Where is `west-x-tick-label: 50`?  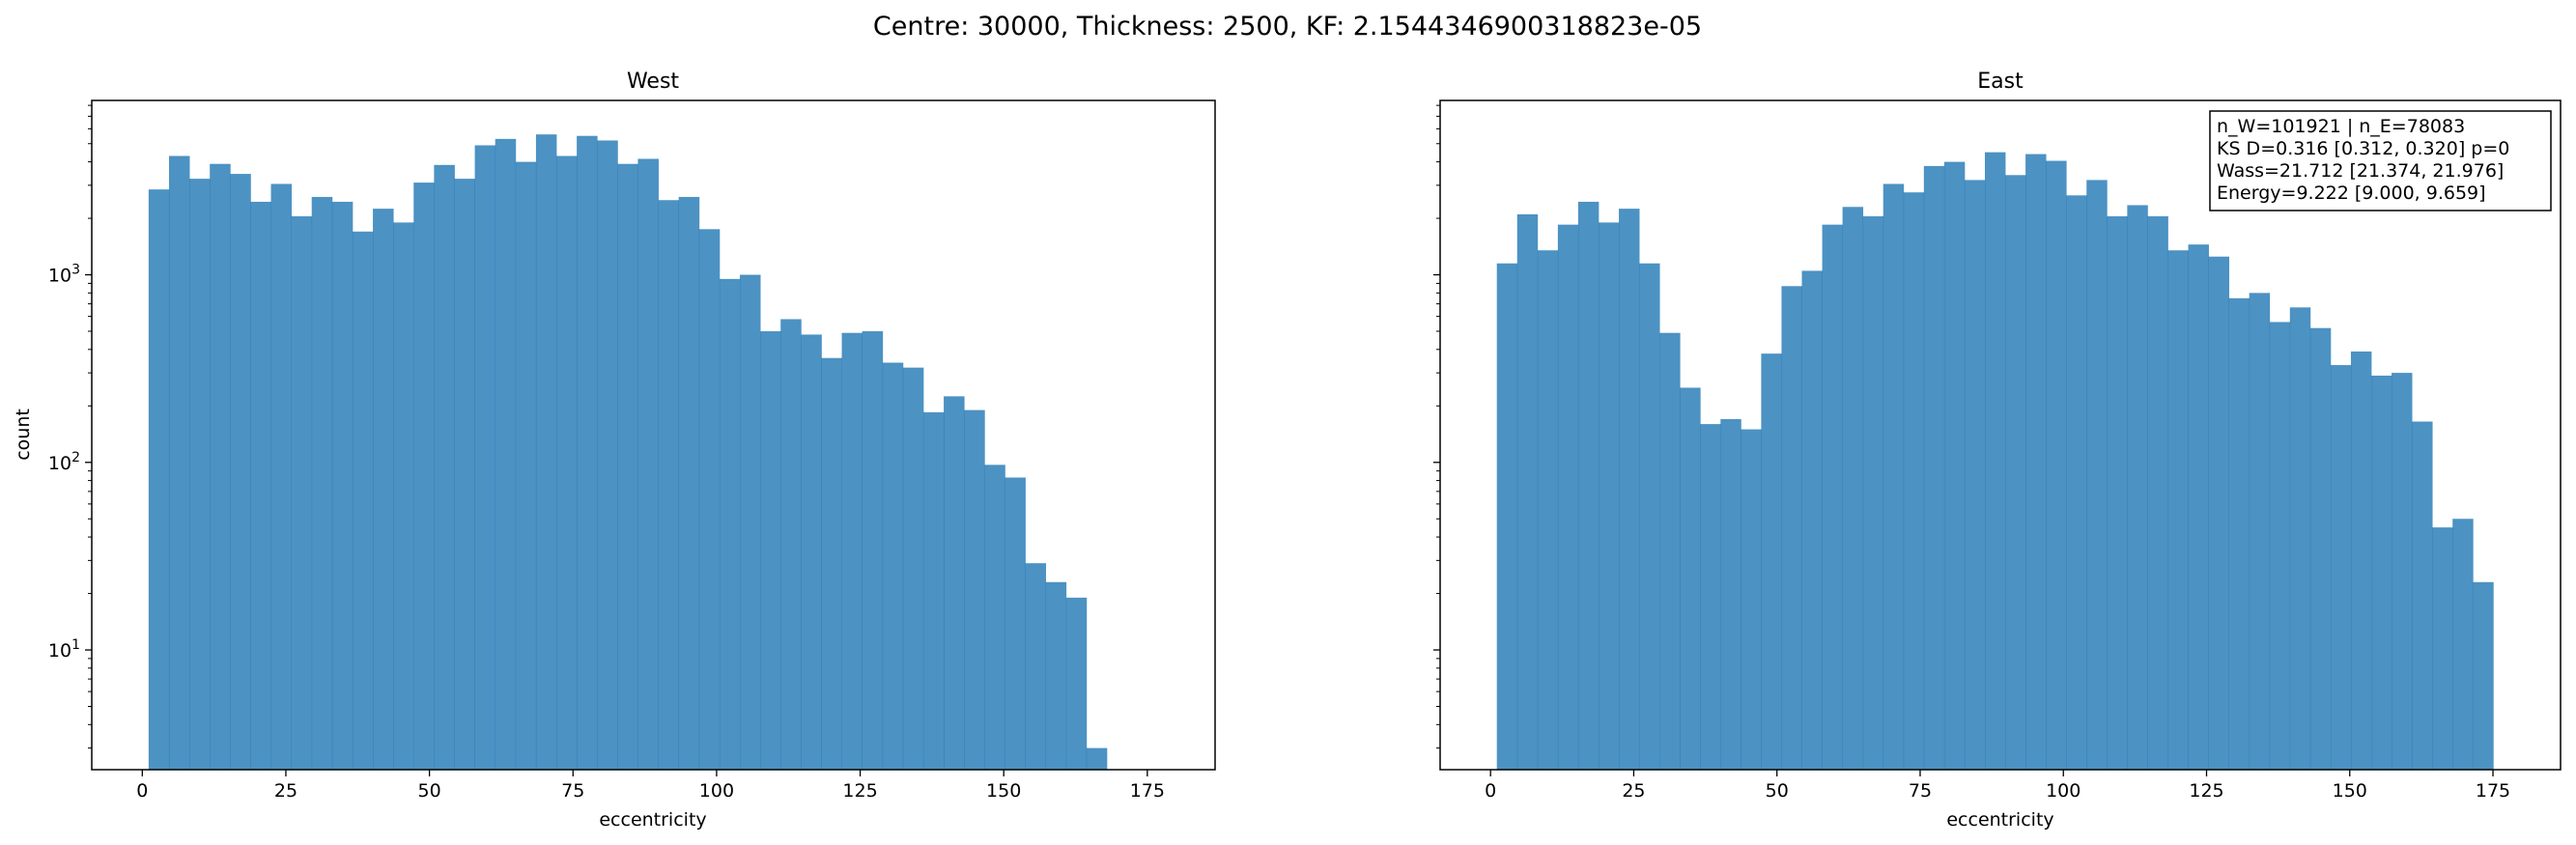 west-x-tick-label: 50 is located at coordinates (429, 791).